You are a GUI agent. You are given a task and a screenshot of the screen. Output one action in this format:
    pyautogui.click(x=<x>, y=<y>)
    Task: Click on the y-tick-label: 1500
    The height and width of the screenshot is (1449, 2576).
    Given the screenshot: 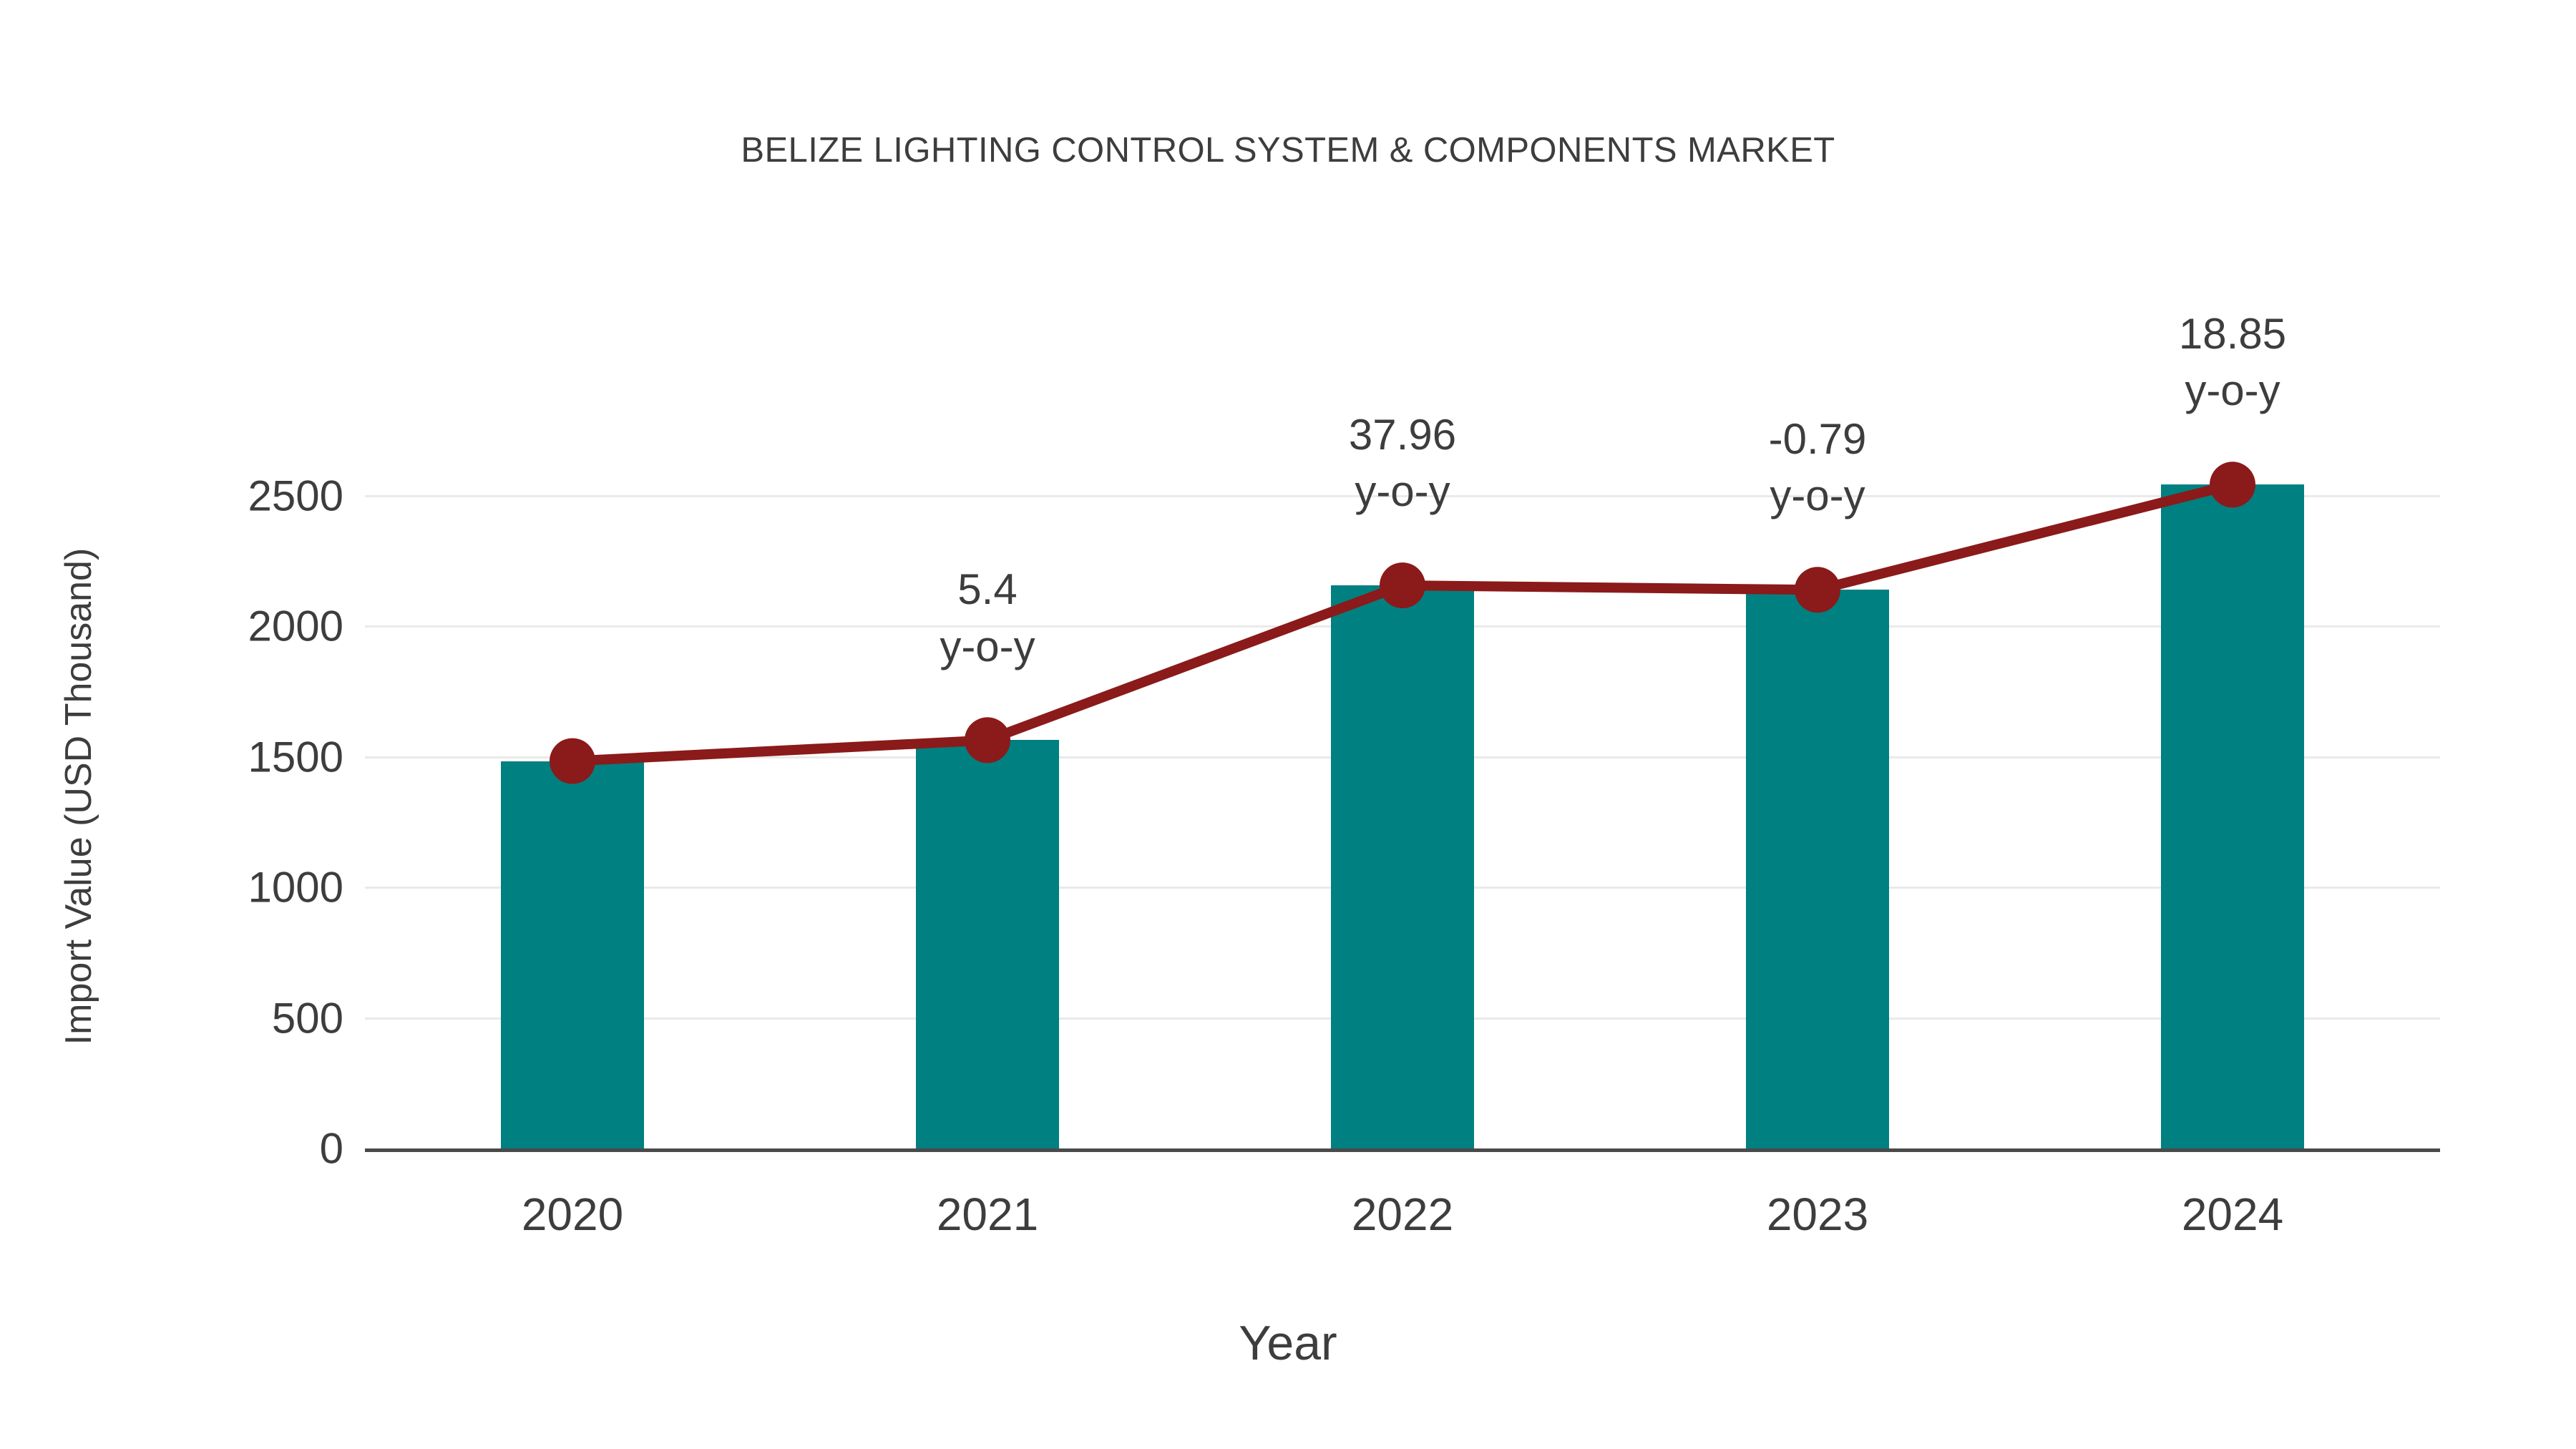 What is the action you would take?
    pyautogui.click(x=295, y=757)
    